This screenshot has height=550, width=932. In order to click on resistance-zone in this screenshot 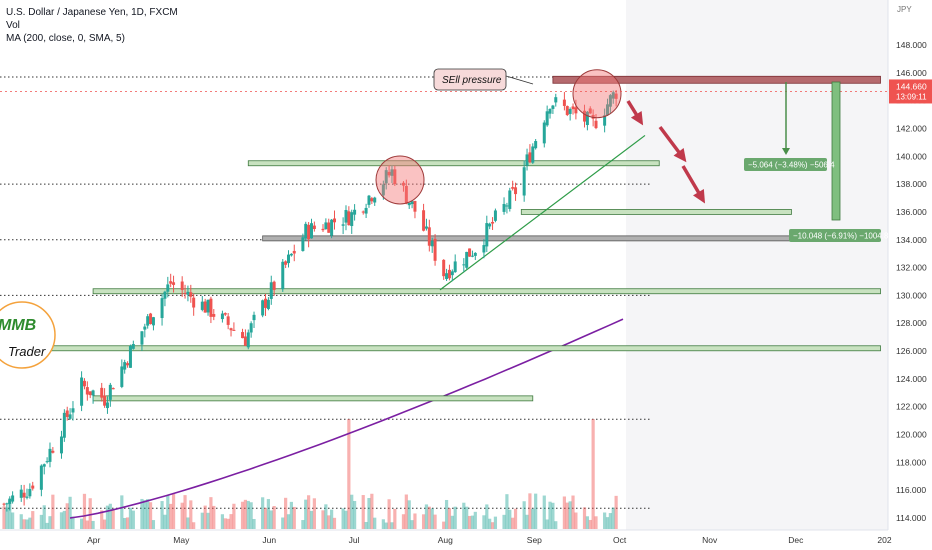, I will do `click(716, 79)`.